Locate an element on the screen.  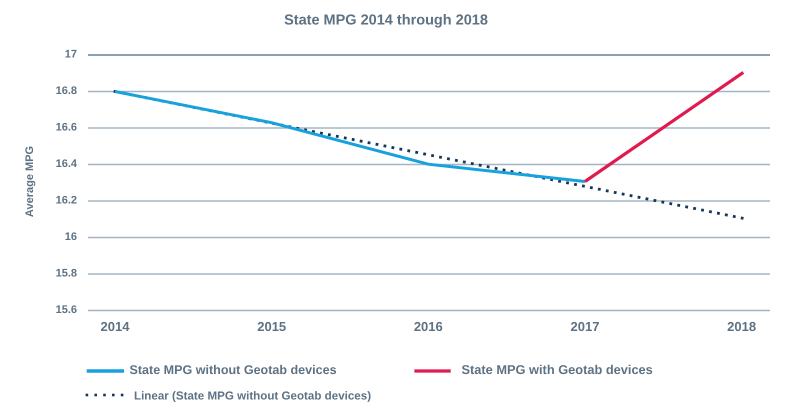
svg-text: Average MPG is located at coordinates (30, 181).